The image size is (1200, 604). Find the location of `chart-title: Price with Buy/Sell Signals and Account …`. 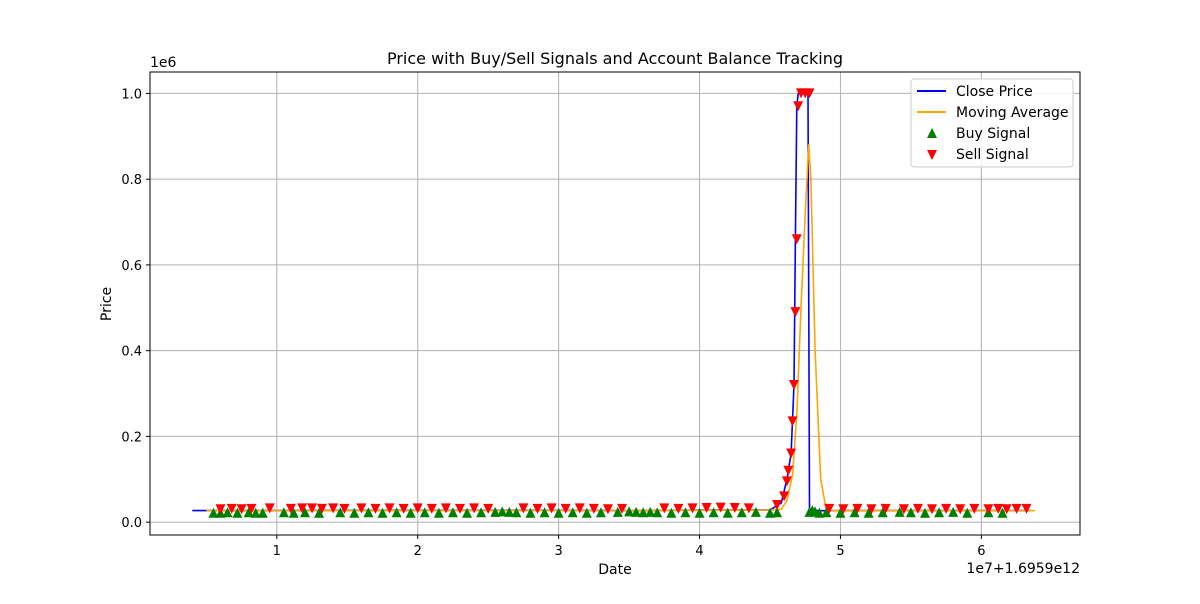

chart-title: Price with Buy/Sell Signals and Account … is located at coordinates (615, 58).